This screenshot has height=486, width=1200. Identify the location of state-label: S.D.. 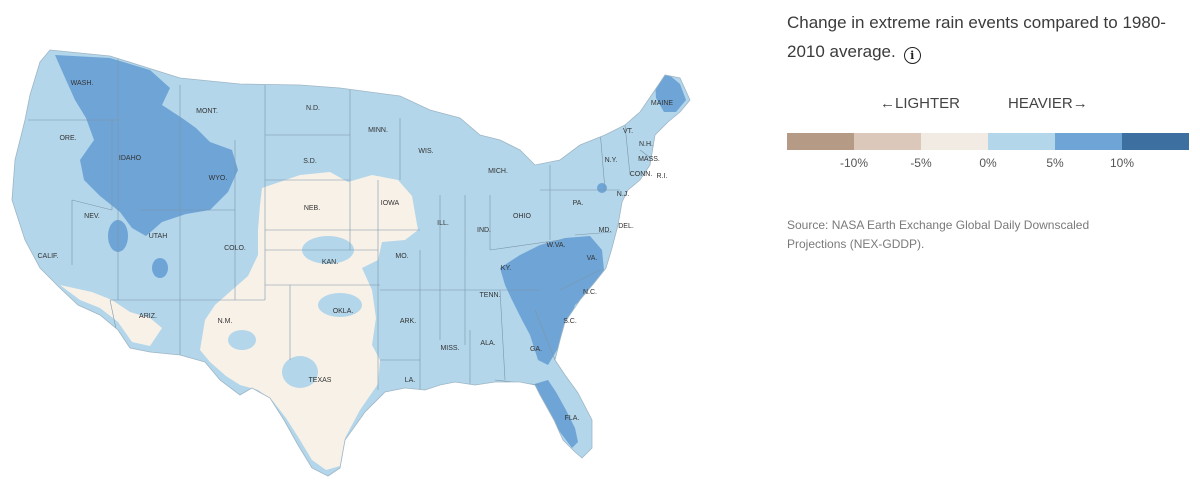
(310, 161).